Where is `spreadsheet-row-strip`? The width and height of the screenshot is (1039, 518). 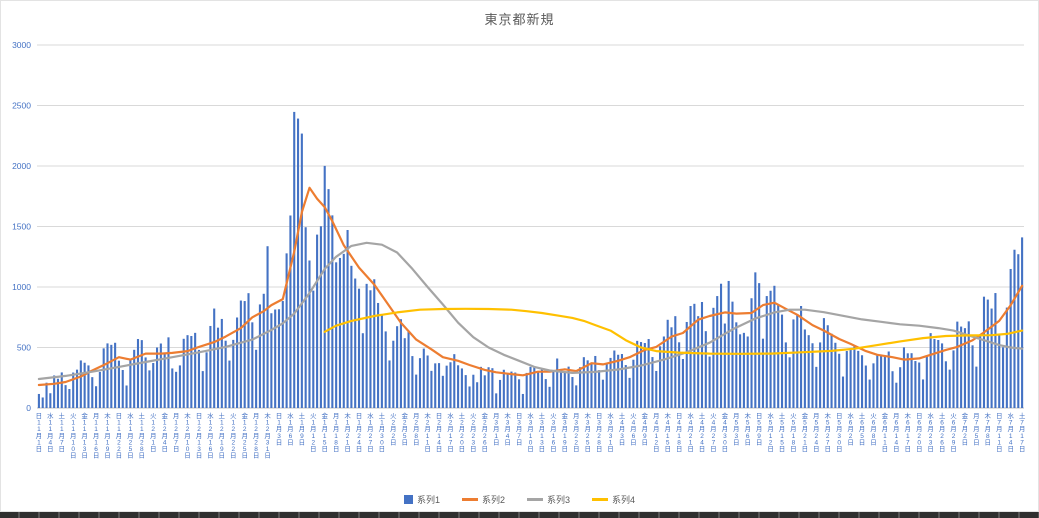
spreadsheet-row-strip is located at coordinates (519, 515).